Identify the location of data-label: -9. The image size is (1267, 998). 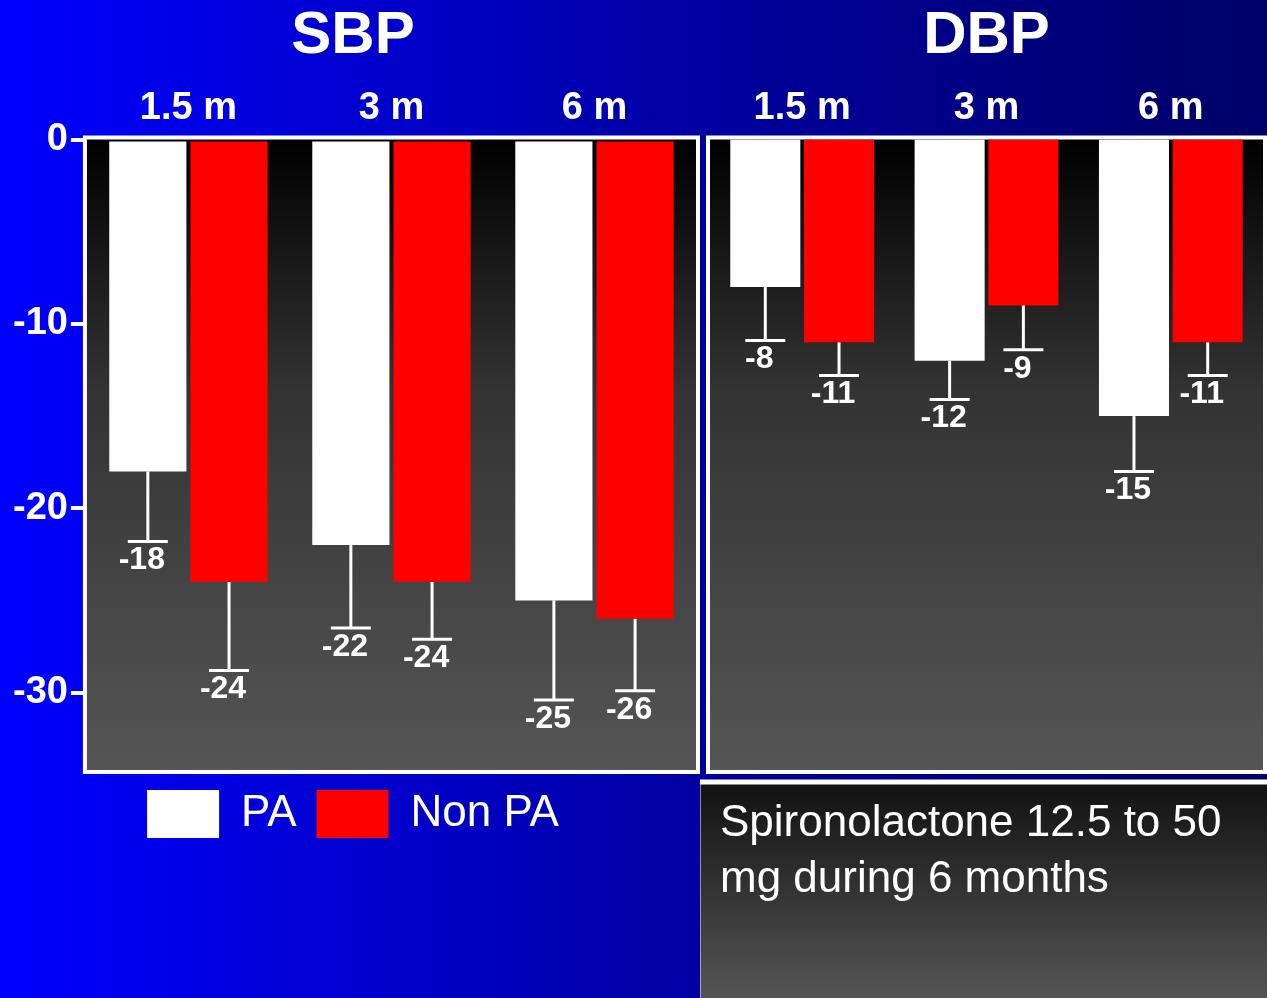
(1017, 366).